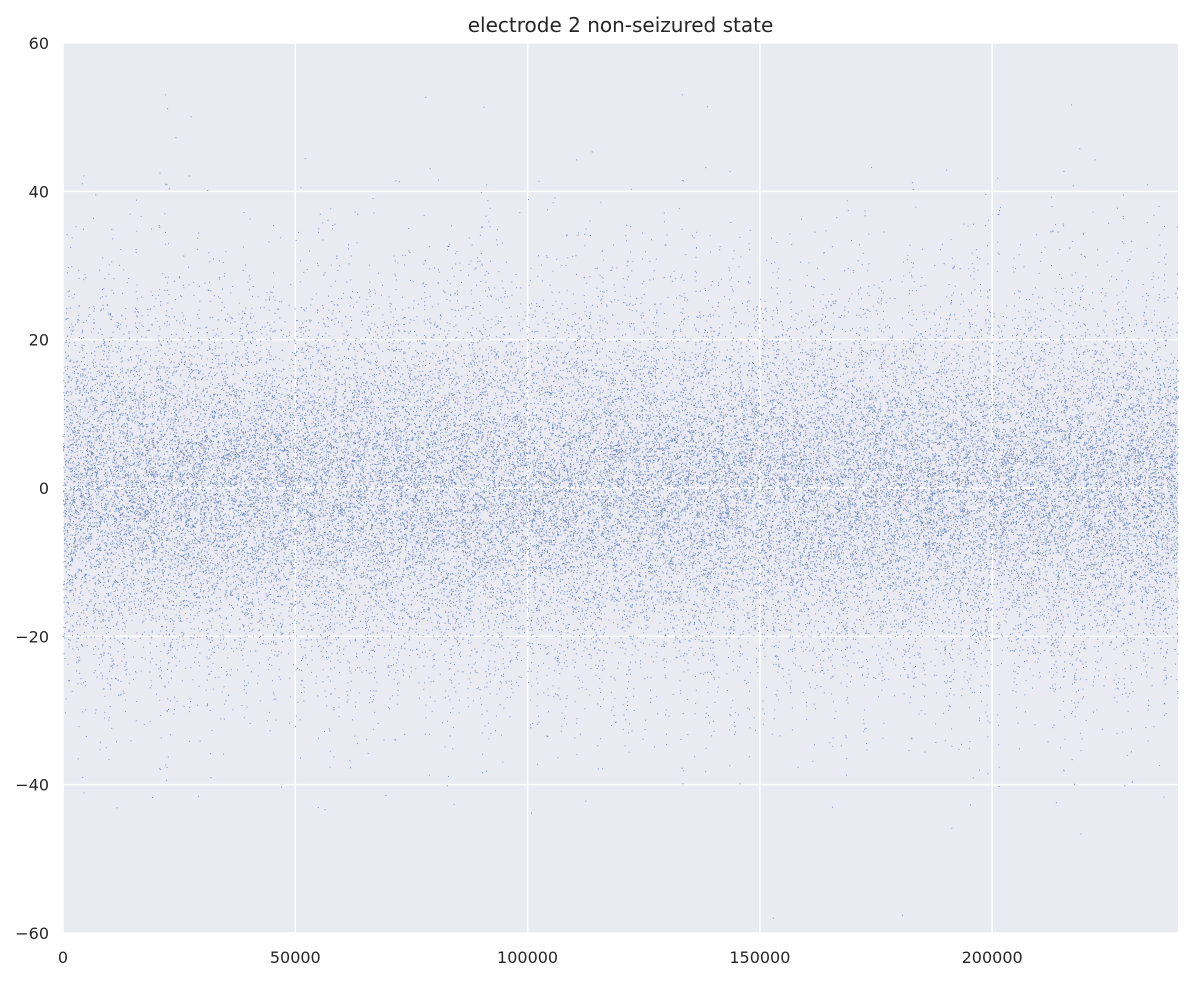  I want to click on y-tick-label: −20, so click(32, 636).